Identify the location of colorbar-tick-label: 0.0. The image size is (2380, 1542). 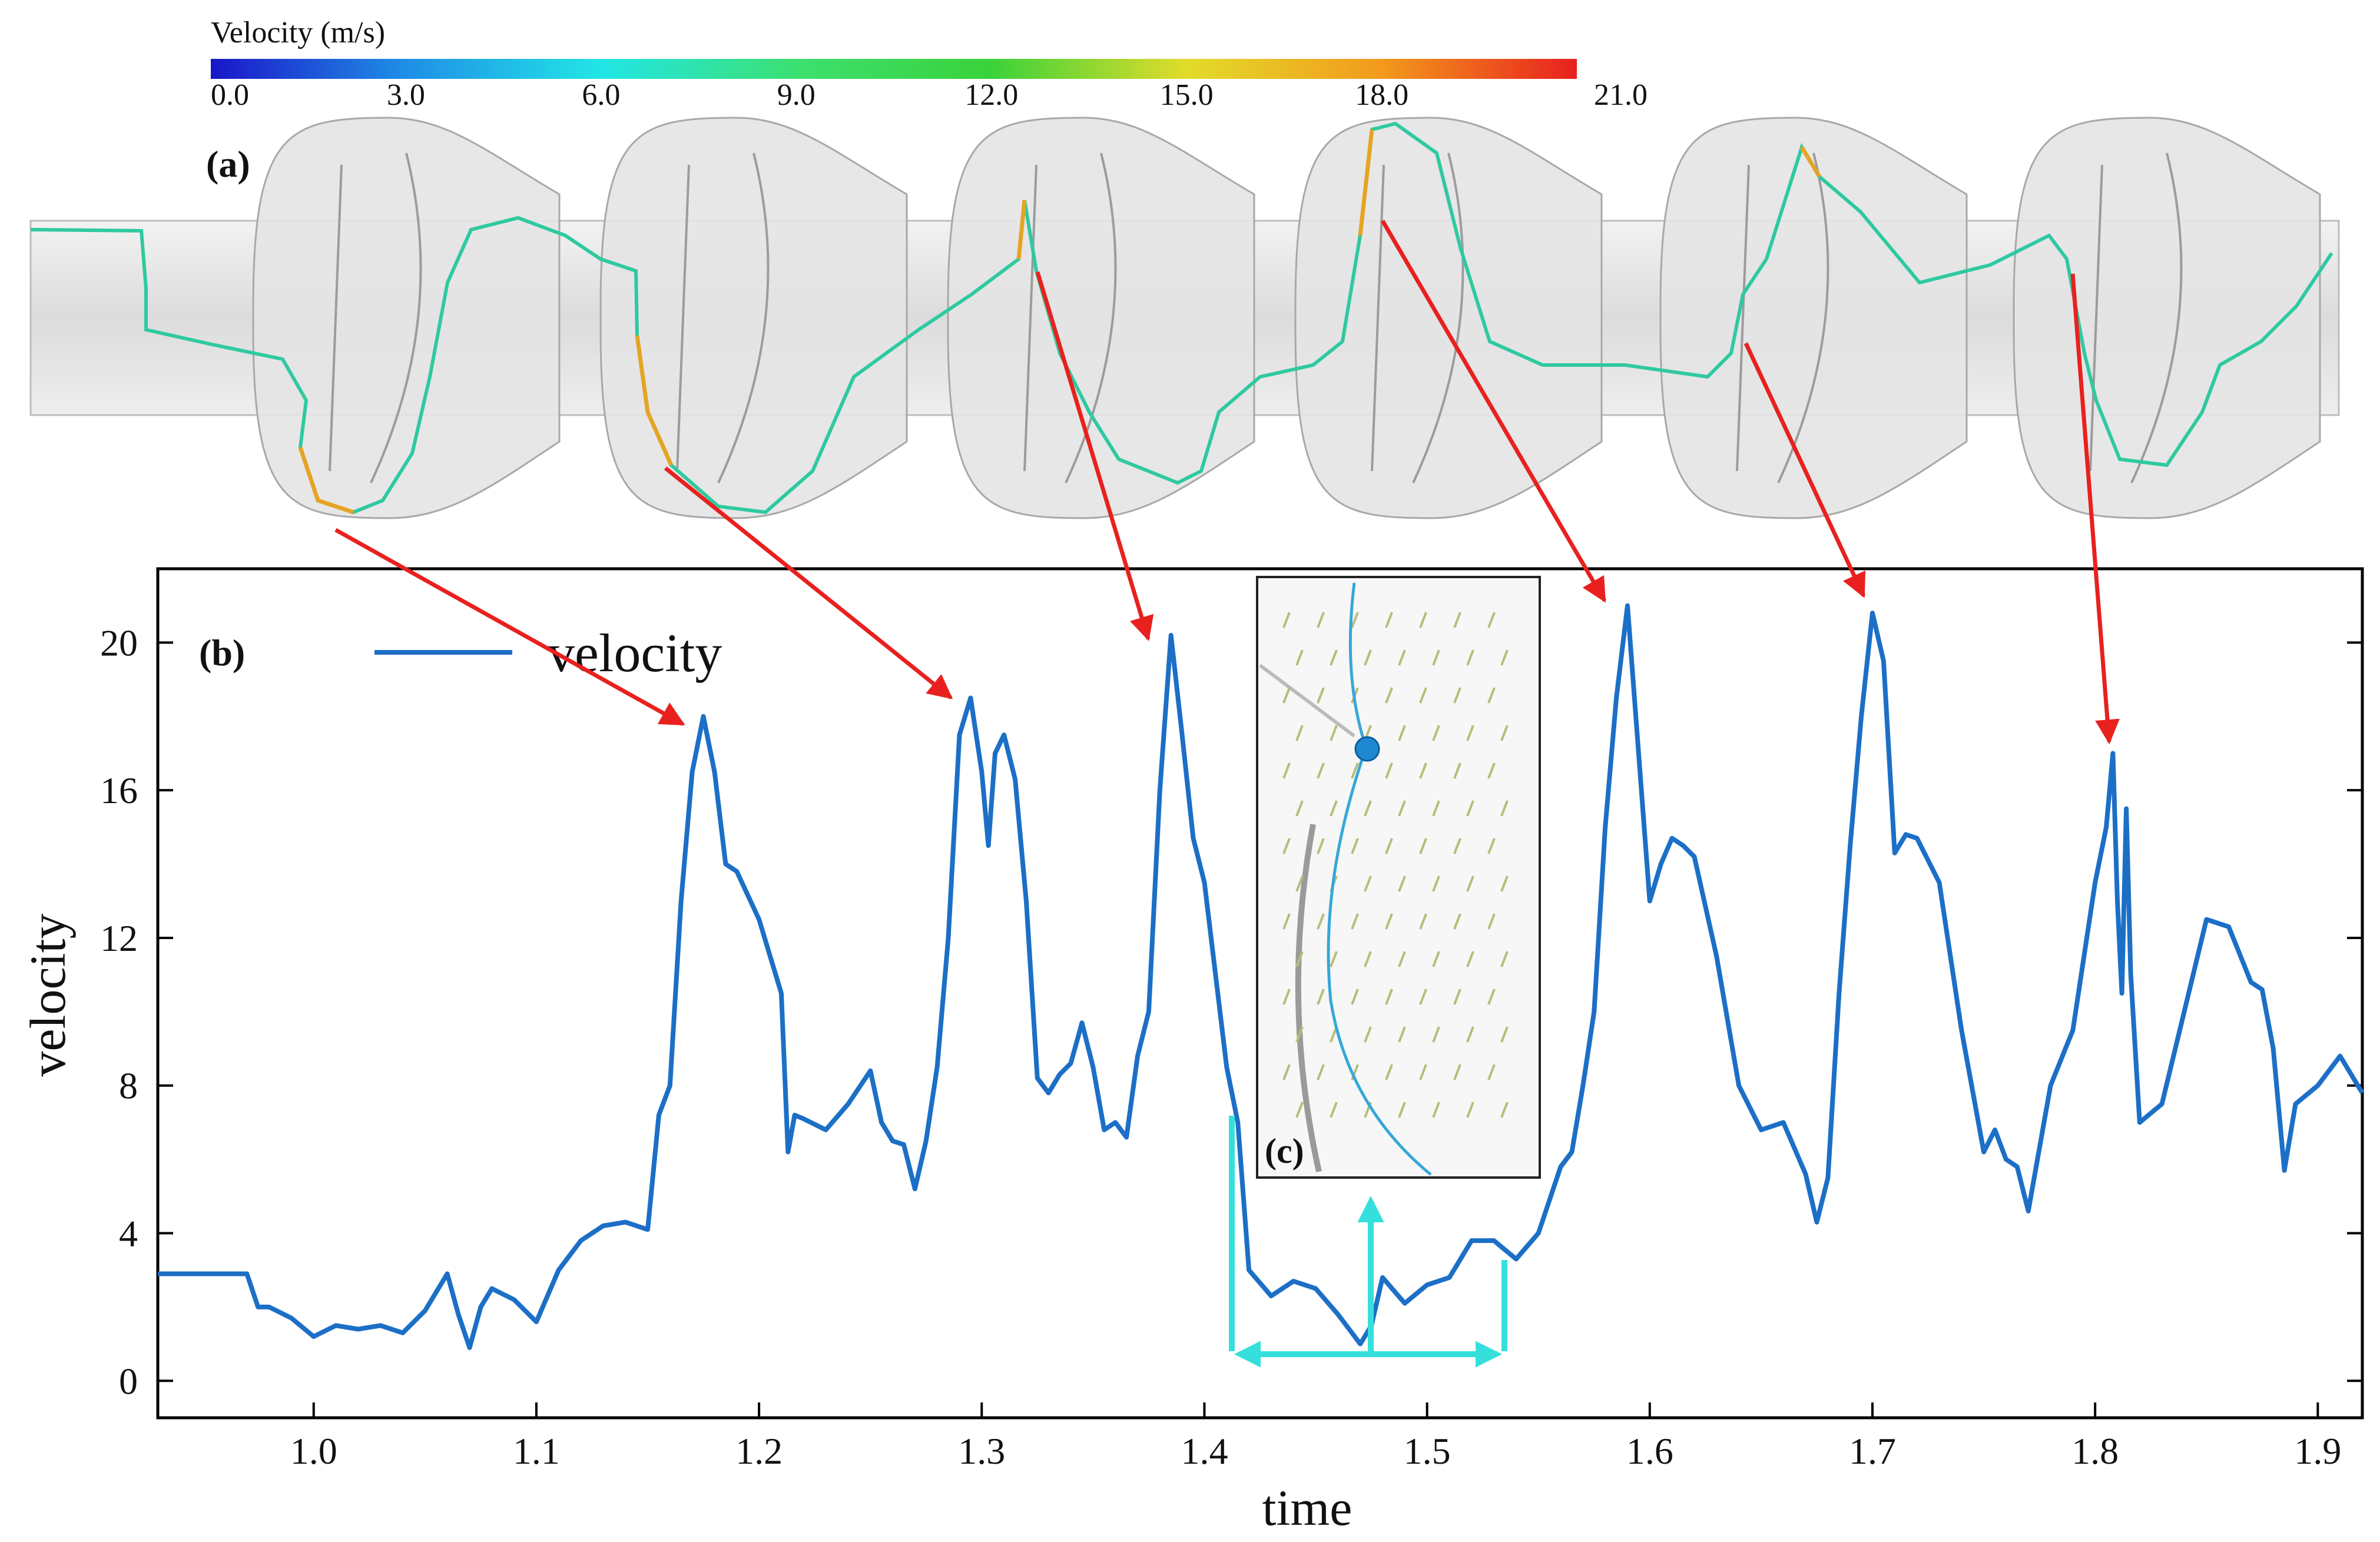
(230, 95).